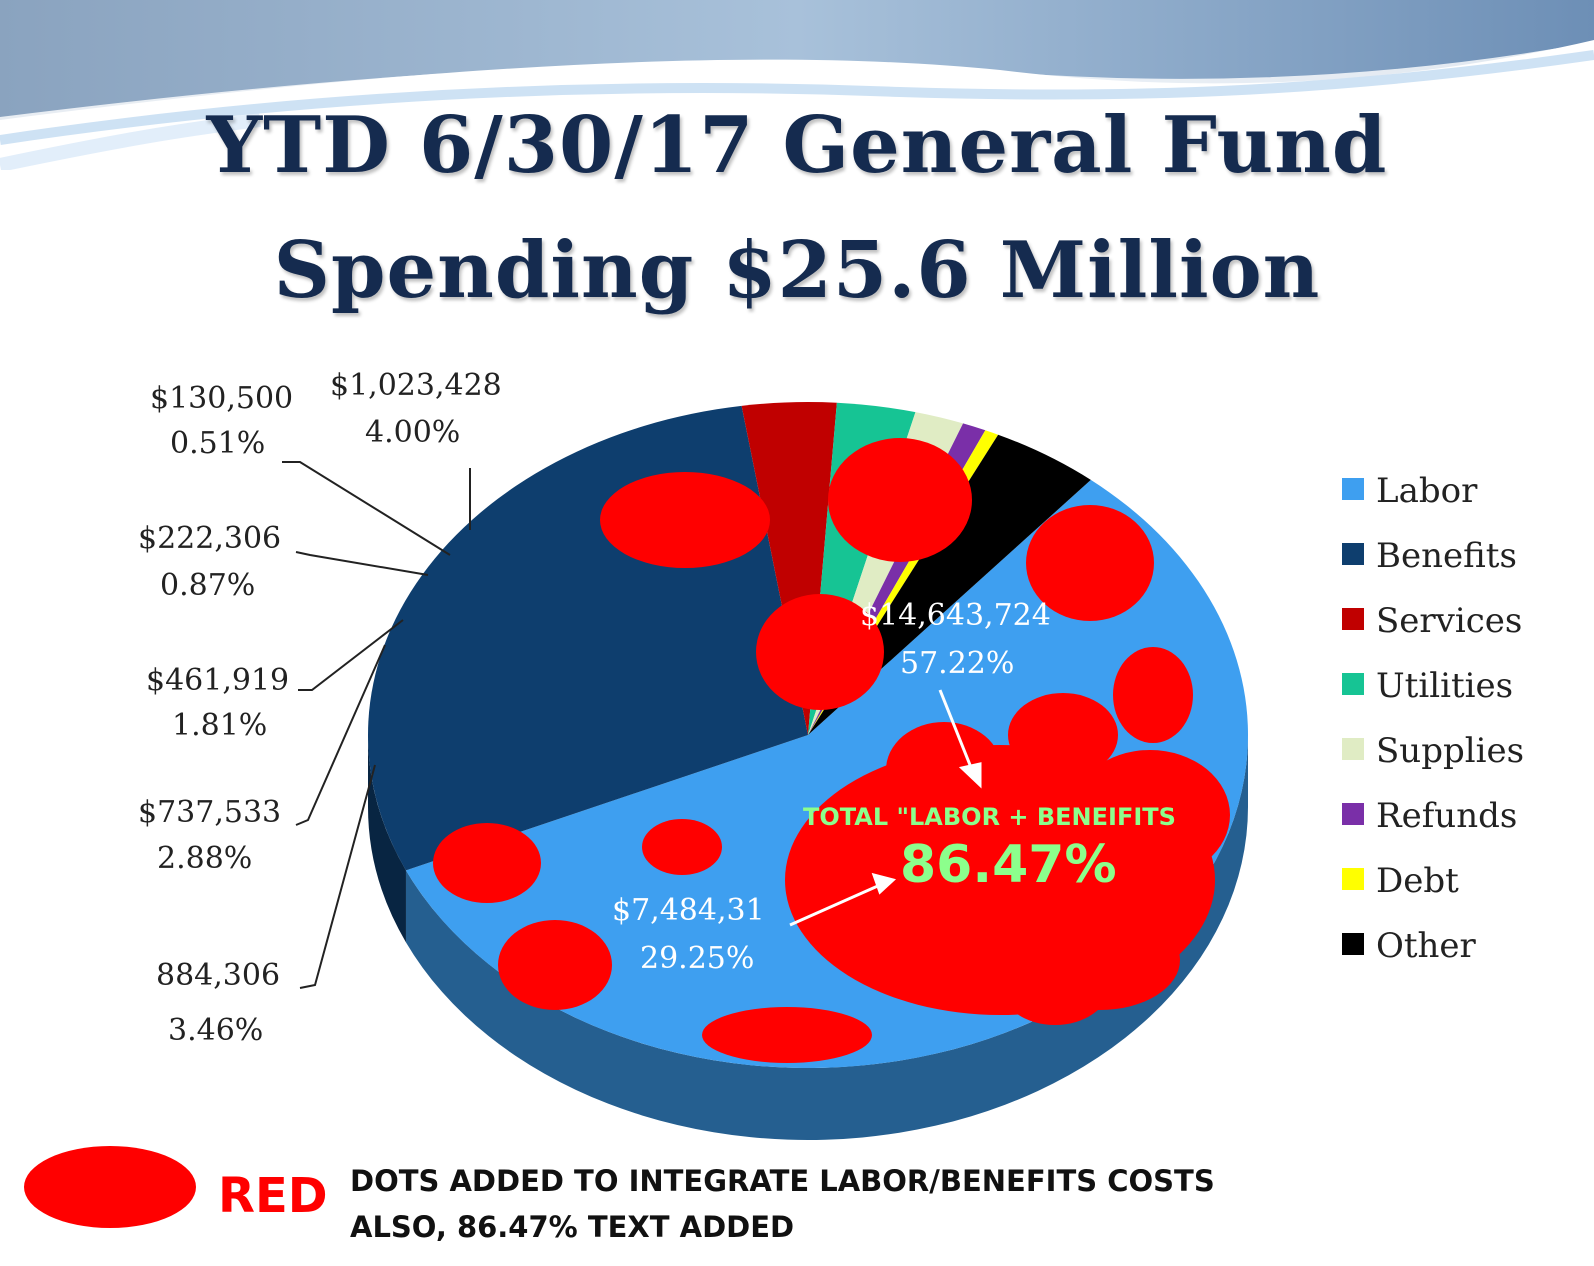 The height and width of the screenshot is (1266, 1594). Describe the element at coordinates (204, 858) in the screenshot. I see `label-utilities-percent: 2.88%` at that location.